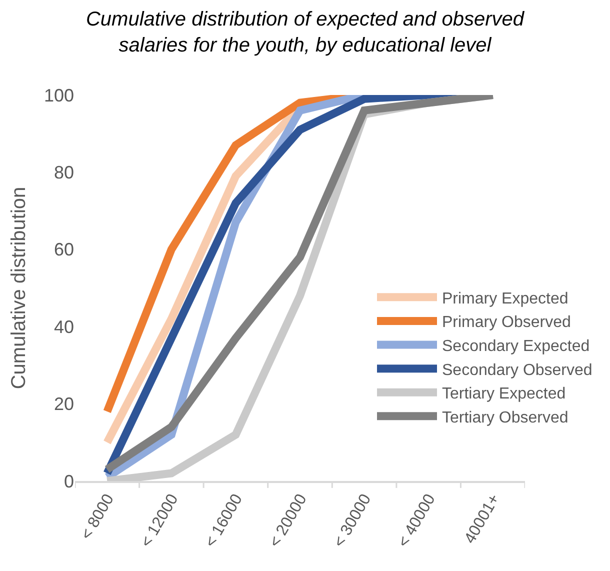 The image size is (610, 571). What do you see at coordinates (505, 299) in the screenshot?
I see `legend-label: Primary Expected` at bounding box center [505, 299].